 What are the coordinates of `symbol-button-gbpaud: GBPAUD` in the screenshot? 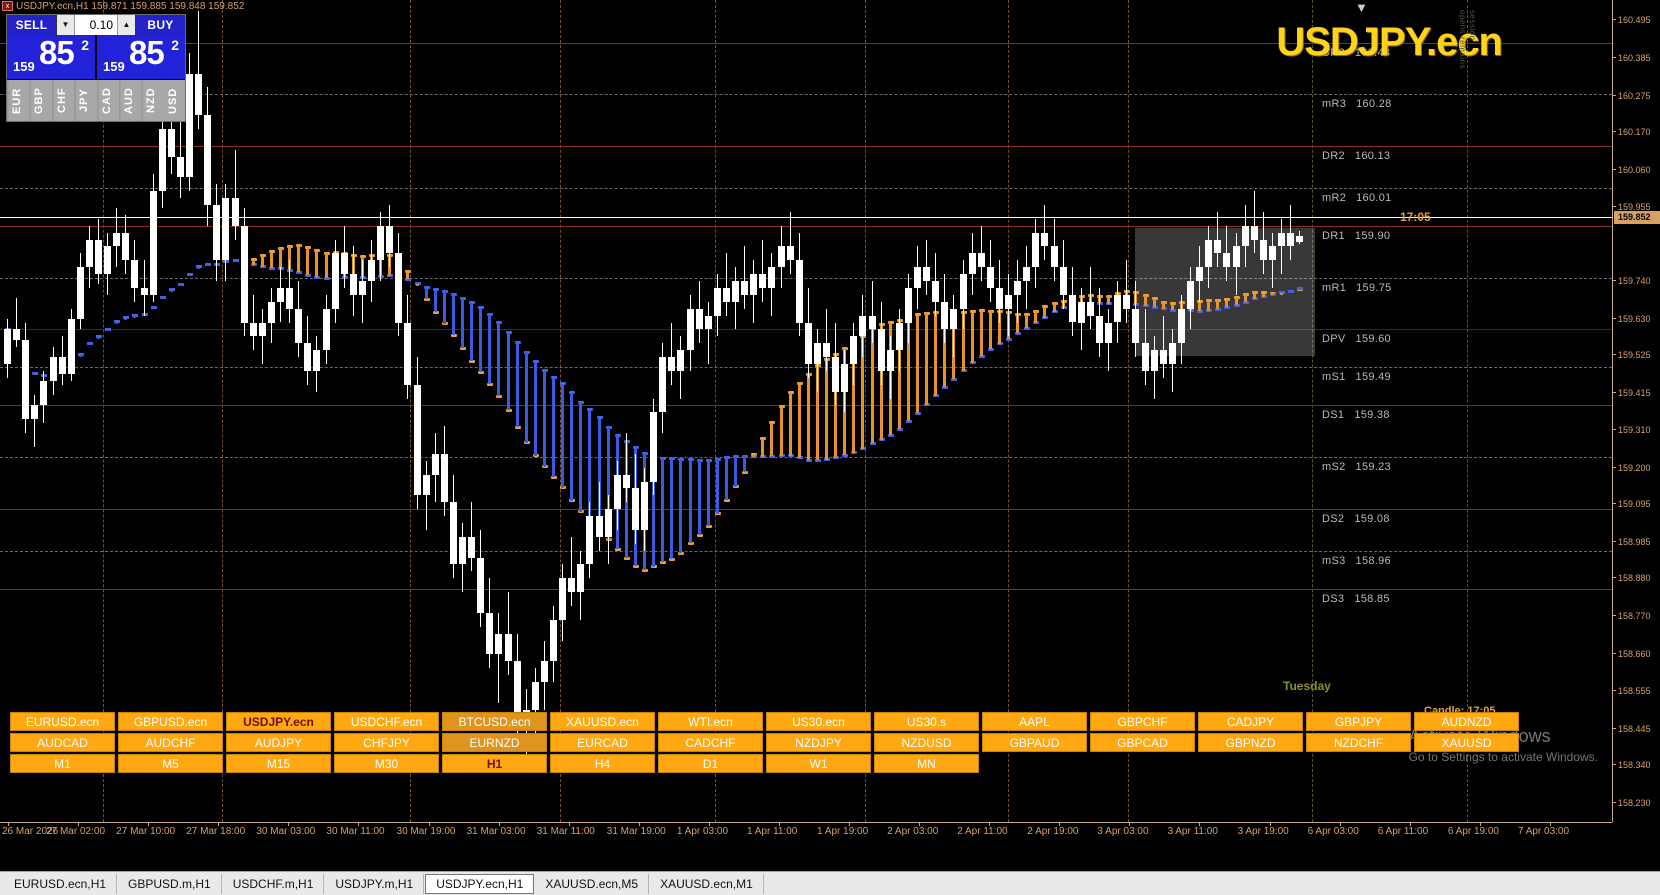 It's located at (1034, 742).